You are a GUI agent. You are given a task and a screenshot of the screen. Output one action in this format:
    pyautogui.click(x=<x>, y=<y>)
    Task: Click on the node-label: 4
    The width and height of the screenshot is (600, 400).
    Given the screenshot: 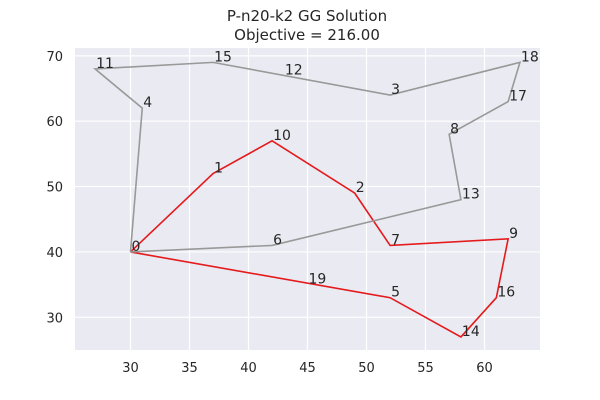 What is the action you would take?
    pyautogui.click(x=147, y=103)
    